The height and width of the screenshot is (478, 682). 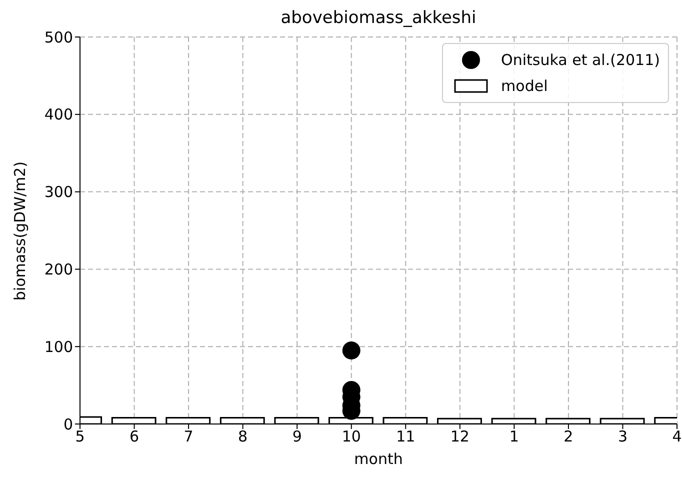 What do you see at coordinates (20, 230) in the screenshot?
I see `y-axis-title: biomass(gDW/m2)` at bounding box center [20, 230].